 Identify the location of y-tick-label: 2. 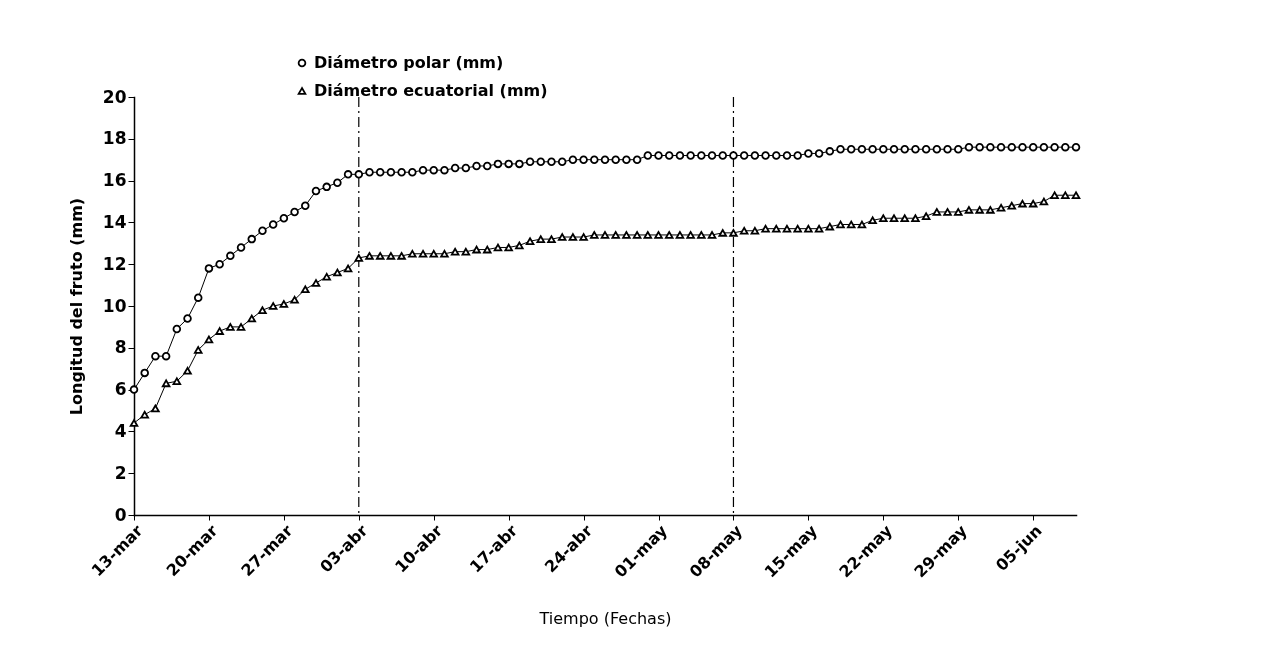
(120, 472).